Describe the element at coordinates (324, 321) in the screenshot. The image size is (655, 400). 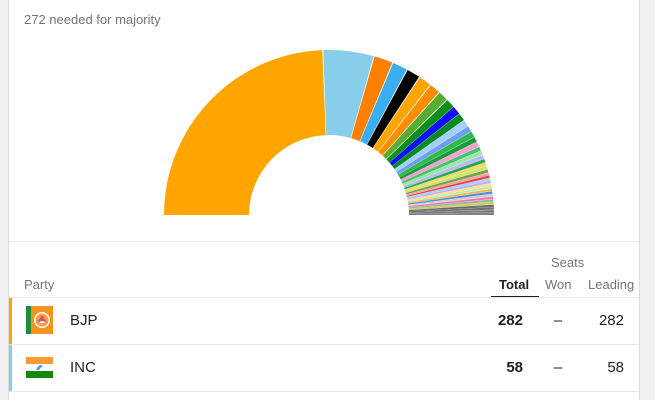
I see `party-row-bjp: BJP 282 – 282` at that location.